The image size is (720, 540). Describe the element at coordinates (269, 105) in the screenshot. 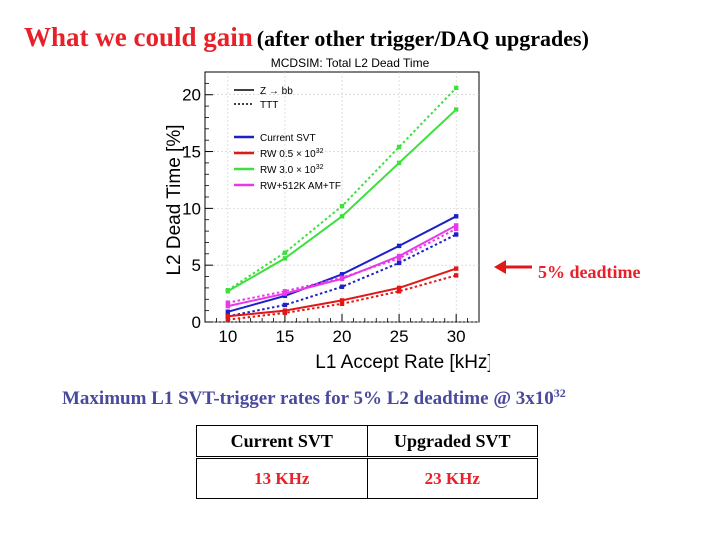

I see `legend-style-label: TTT` at that location.